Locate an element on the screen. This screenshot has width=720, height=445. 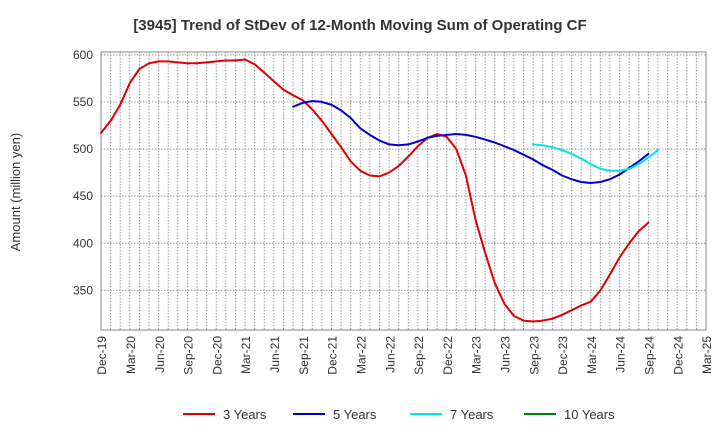
legend: 3 Years 5 Years 7 Years 10 Years is located at coordinates (399, 414).